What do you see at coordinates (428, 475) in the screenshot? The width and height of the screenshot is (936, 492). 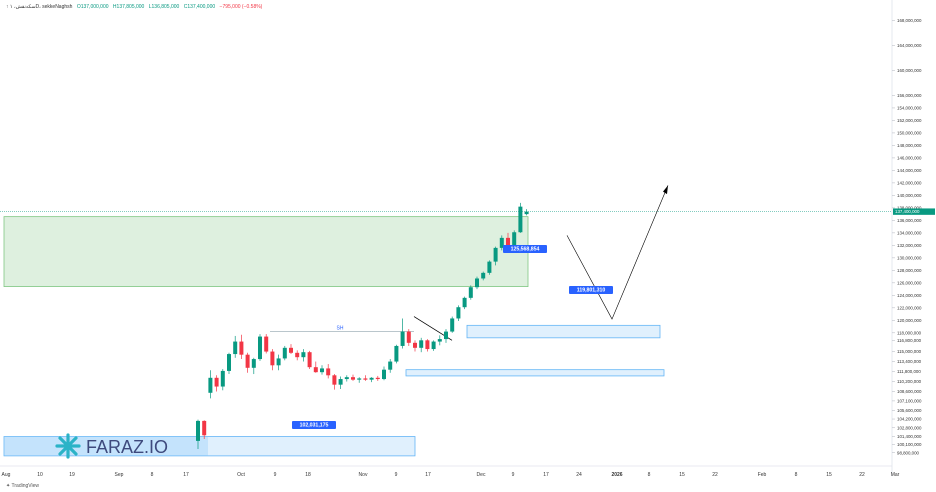 I see `x-tick-label: 17` at bounding box center [428, 475].